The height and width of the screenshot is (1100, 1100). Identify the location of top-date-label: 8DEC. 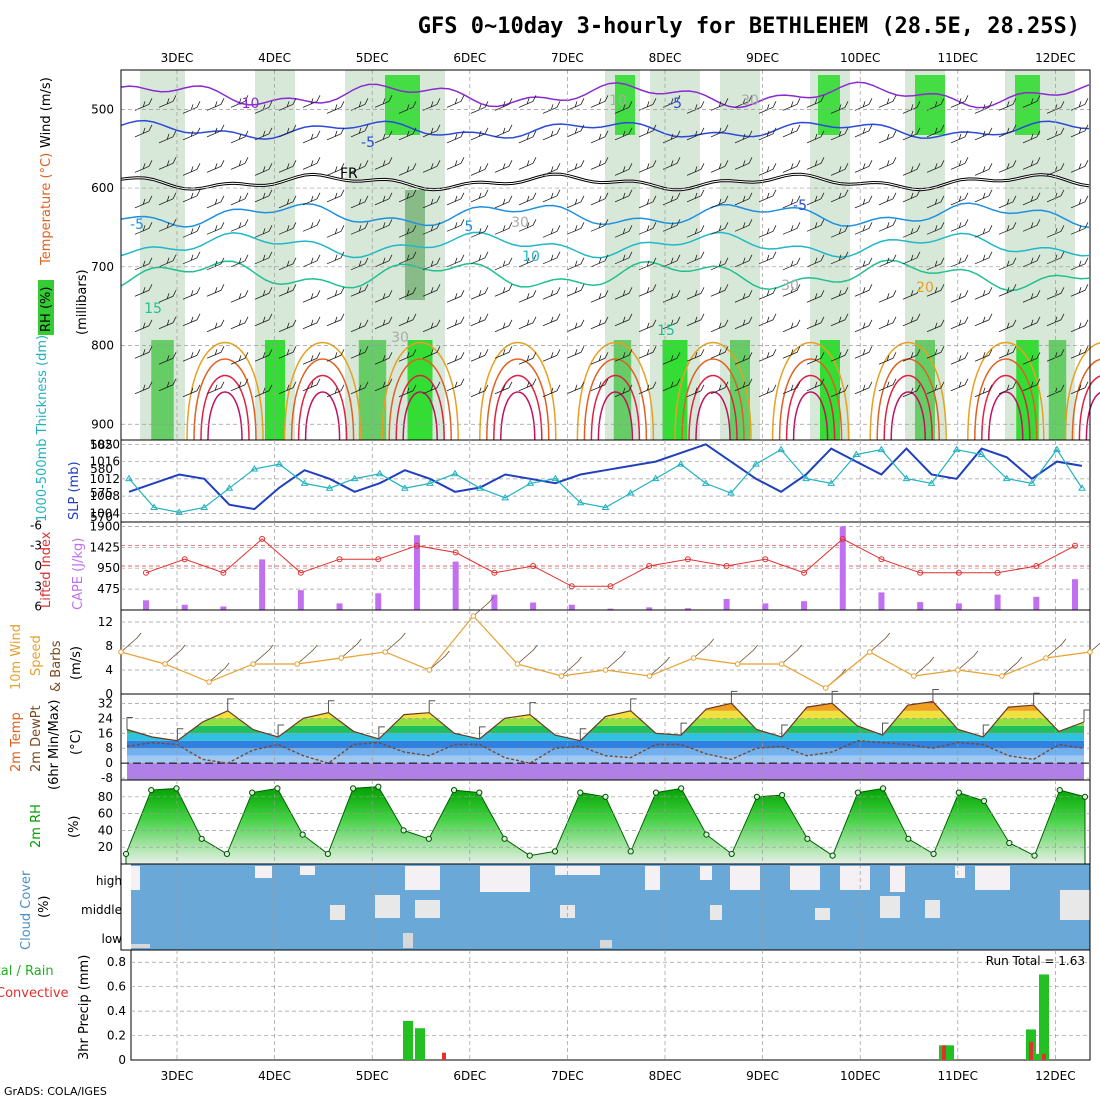
(665, 58).